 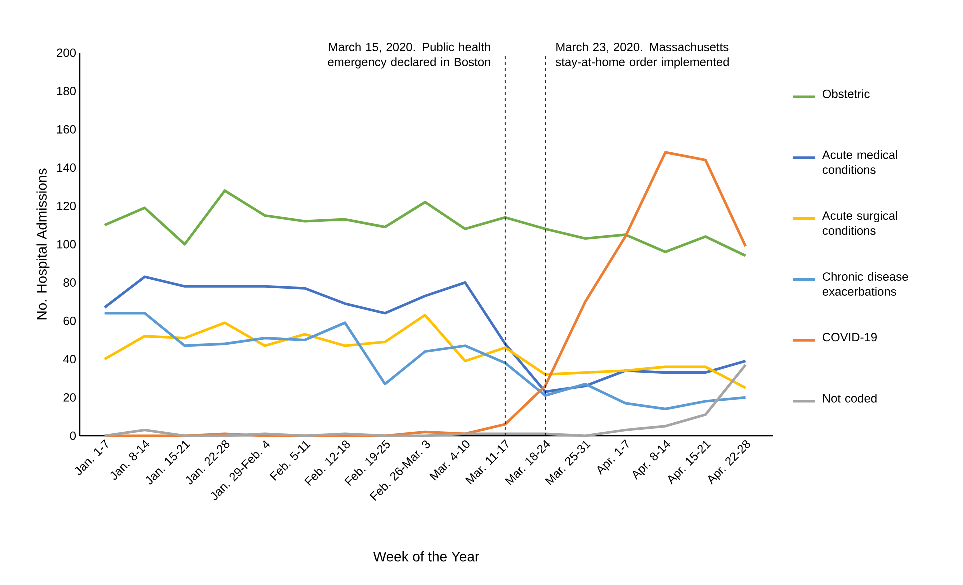 I want to click on legend-label: COVID-19, so click(x=850, y=337).